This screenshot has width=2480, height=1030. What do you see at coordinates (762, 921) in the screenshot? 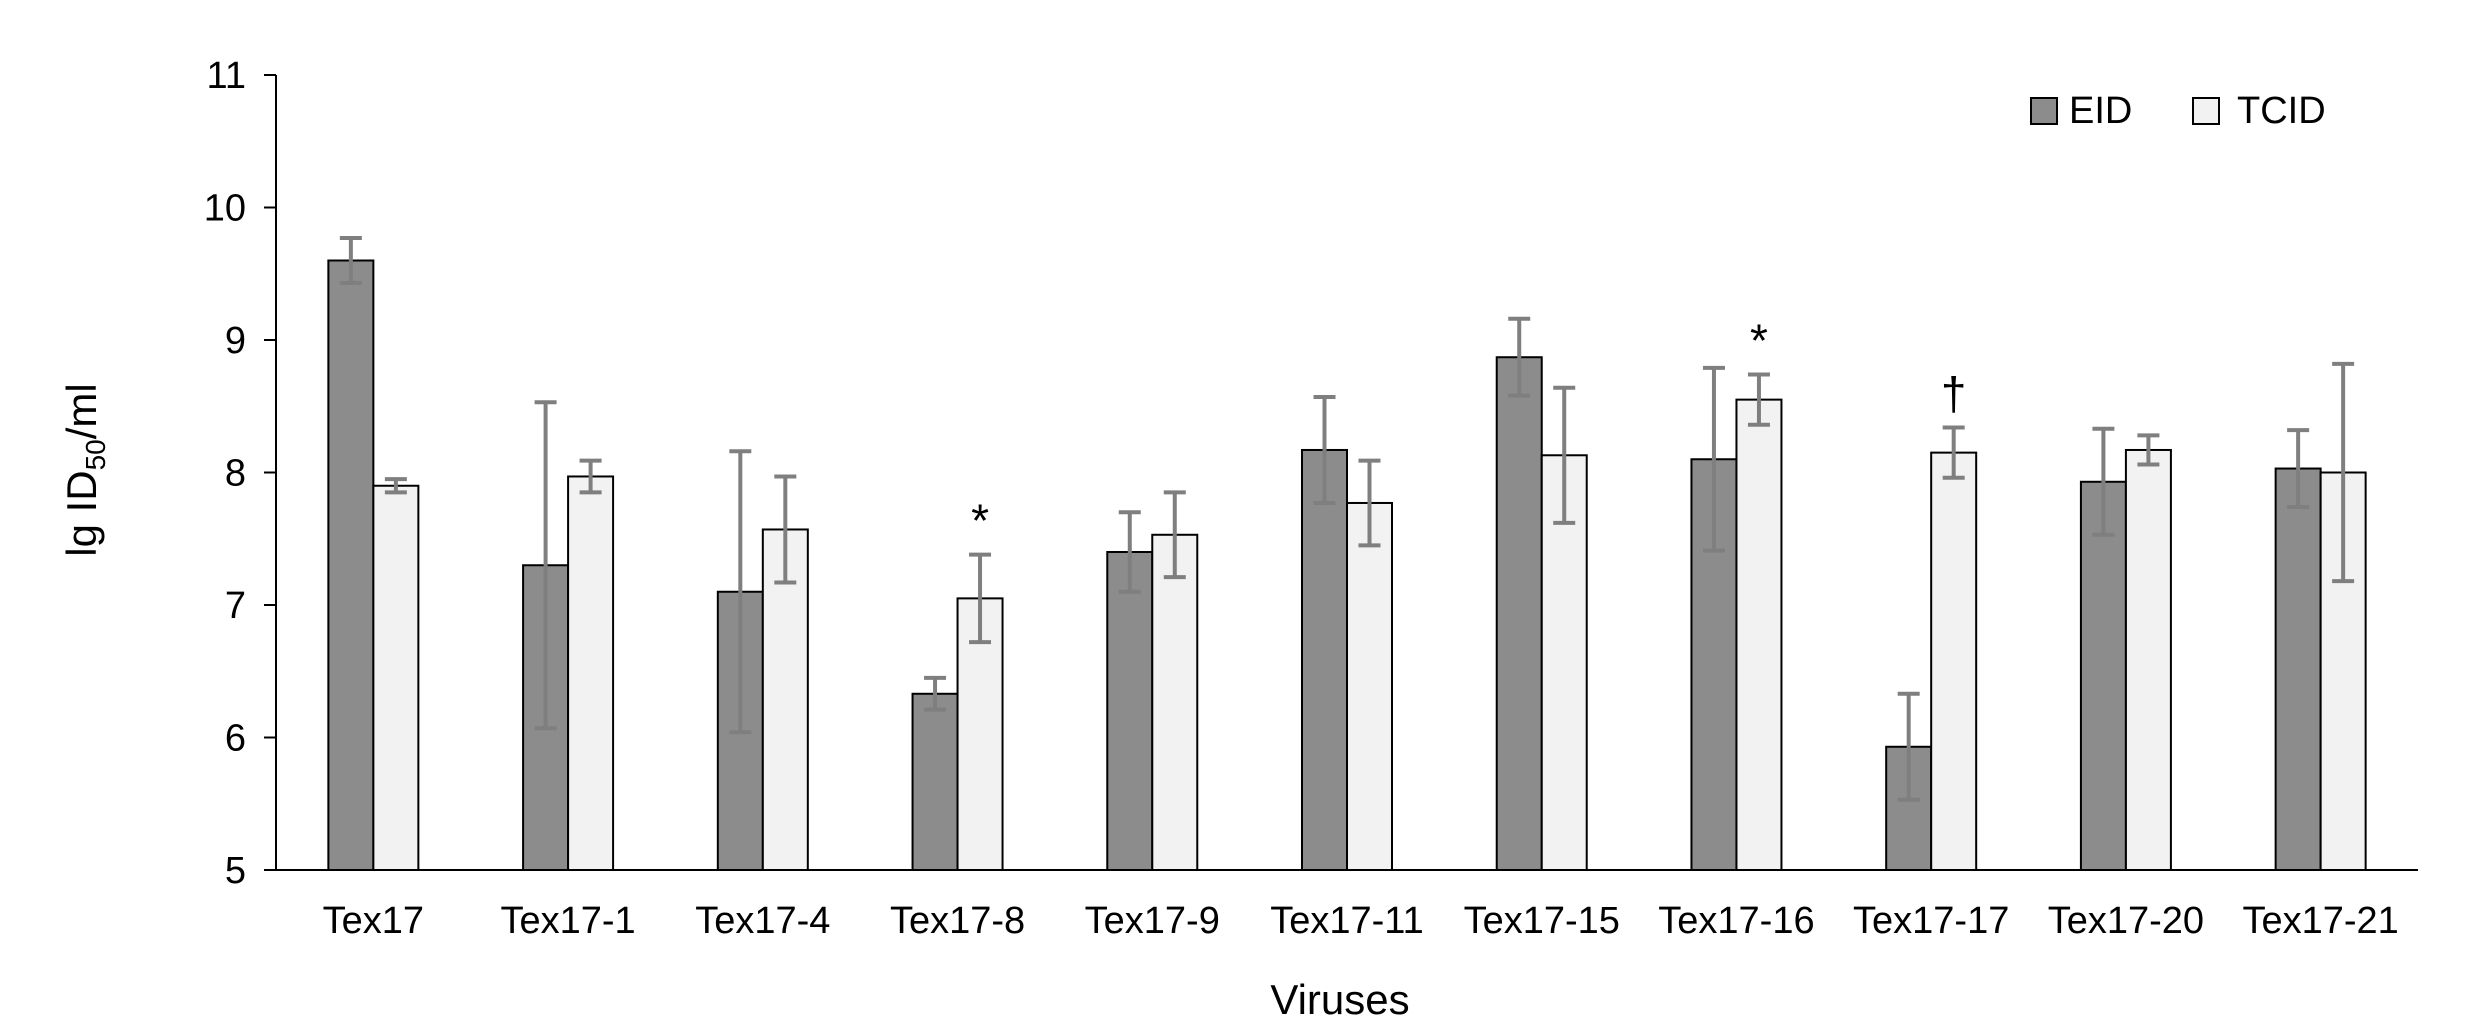
I see `x-tick-label-tex17-4: Tex17-4` at bounding box center [762, 921].